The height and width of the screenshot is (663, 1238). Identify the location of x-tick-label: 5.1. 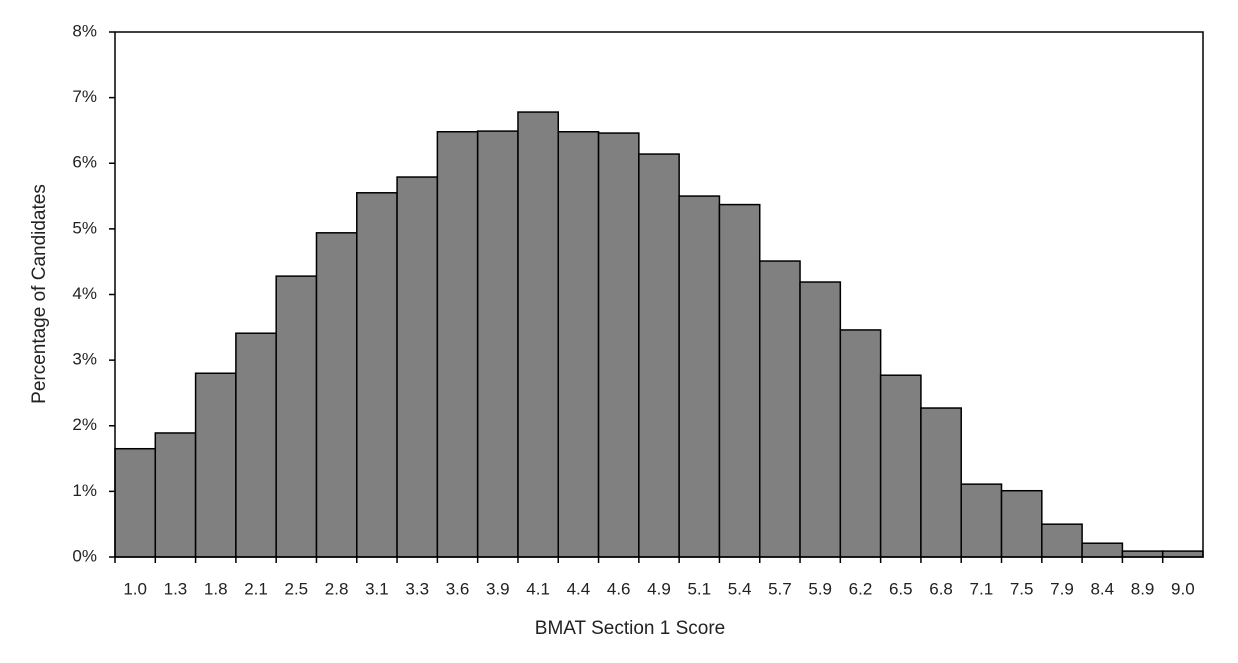
(699, 588).